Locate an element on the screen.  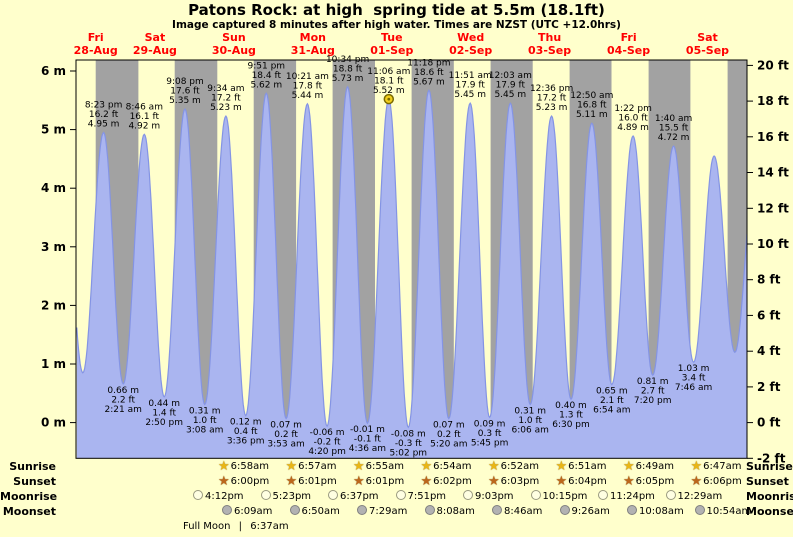
right-axis-label: 2 ft is located at coordinates (769, 387).